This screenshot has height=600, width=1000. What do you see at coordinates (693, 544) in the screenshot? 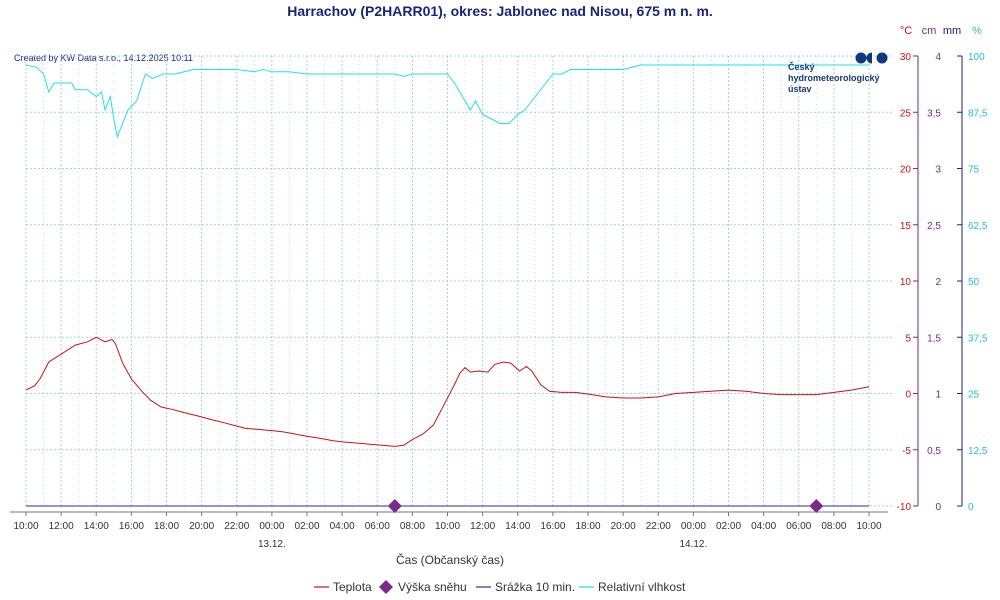
I see `date-label: 14.12.` at bounding box center [693, 544].